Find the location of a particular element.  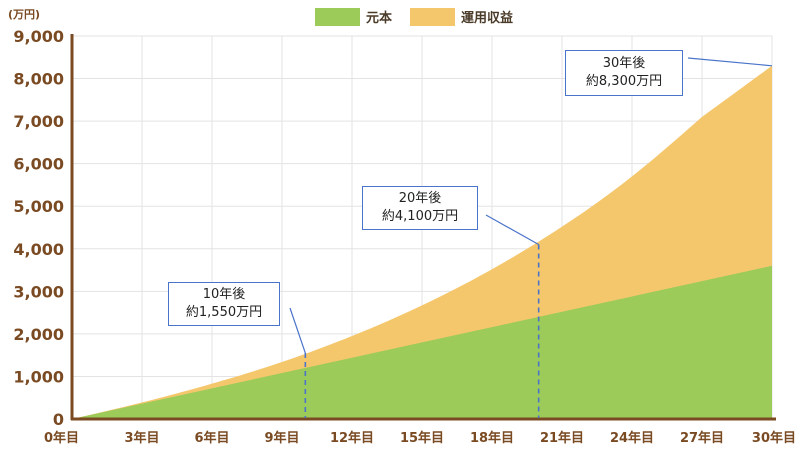

x-tick-label: 18年目 is located at coordinates (492, 438).